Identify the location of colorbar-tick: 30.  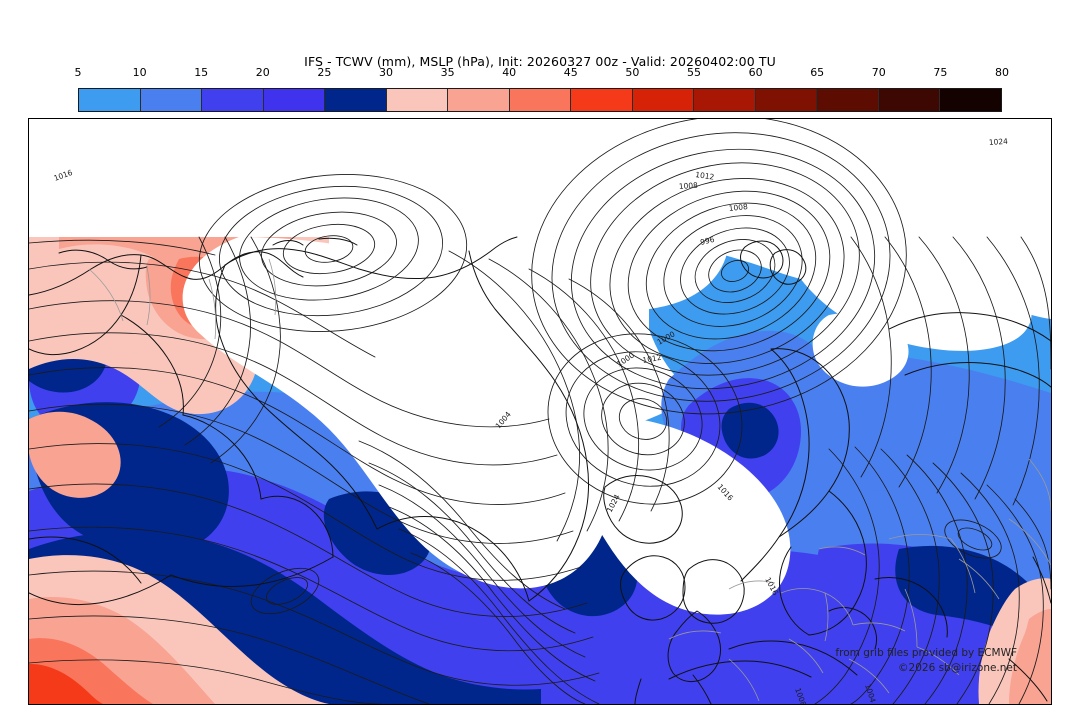
(385, 72).